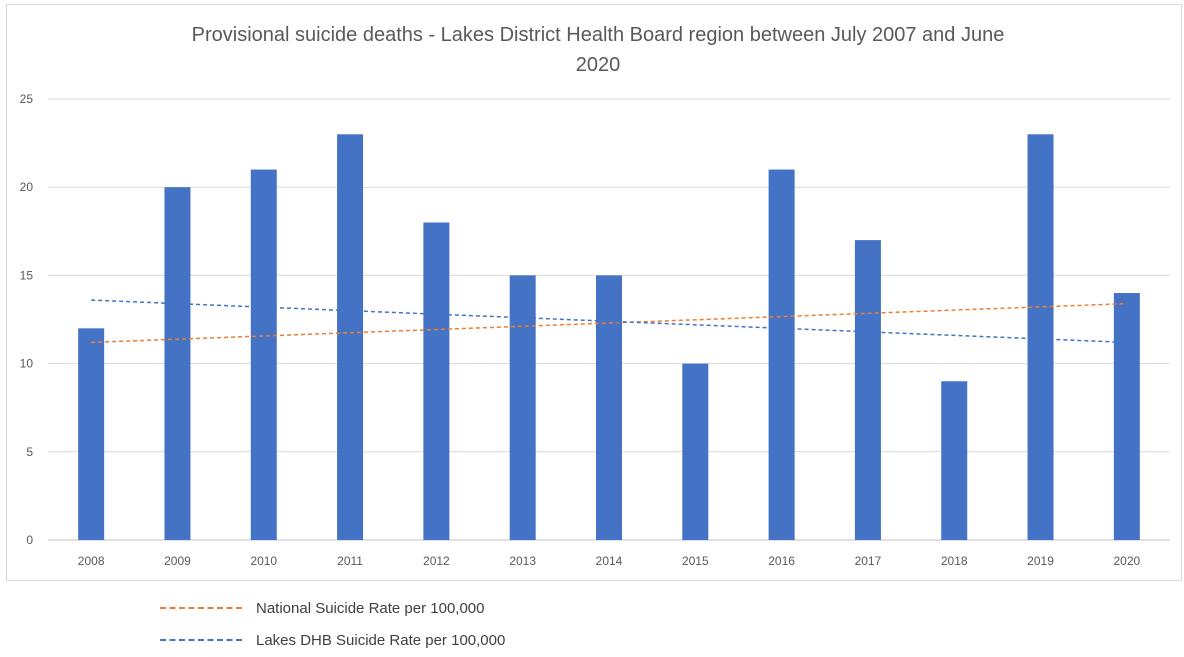  Describe the element at coordinates (598, 65) in the screenshot. I see `chart-title-line-2: 2020` at that location.